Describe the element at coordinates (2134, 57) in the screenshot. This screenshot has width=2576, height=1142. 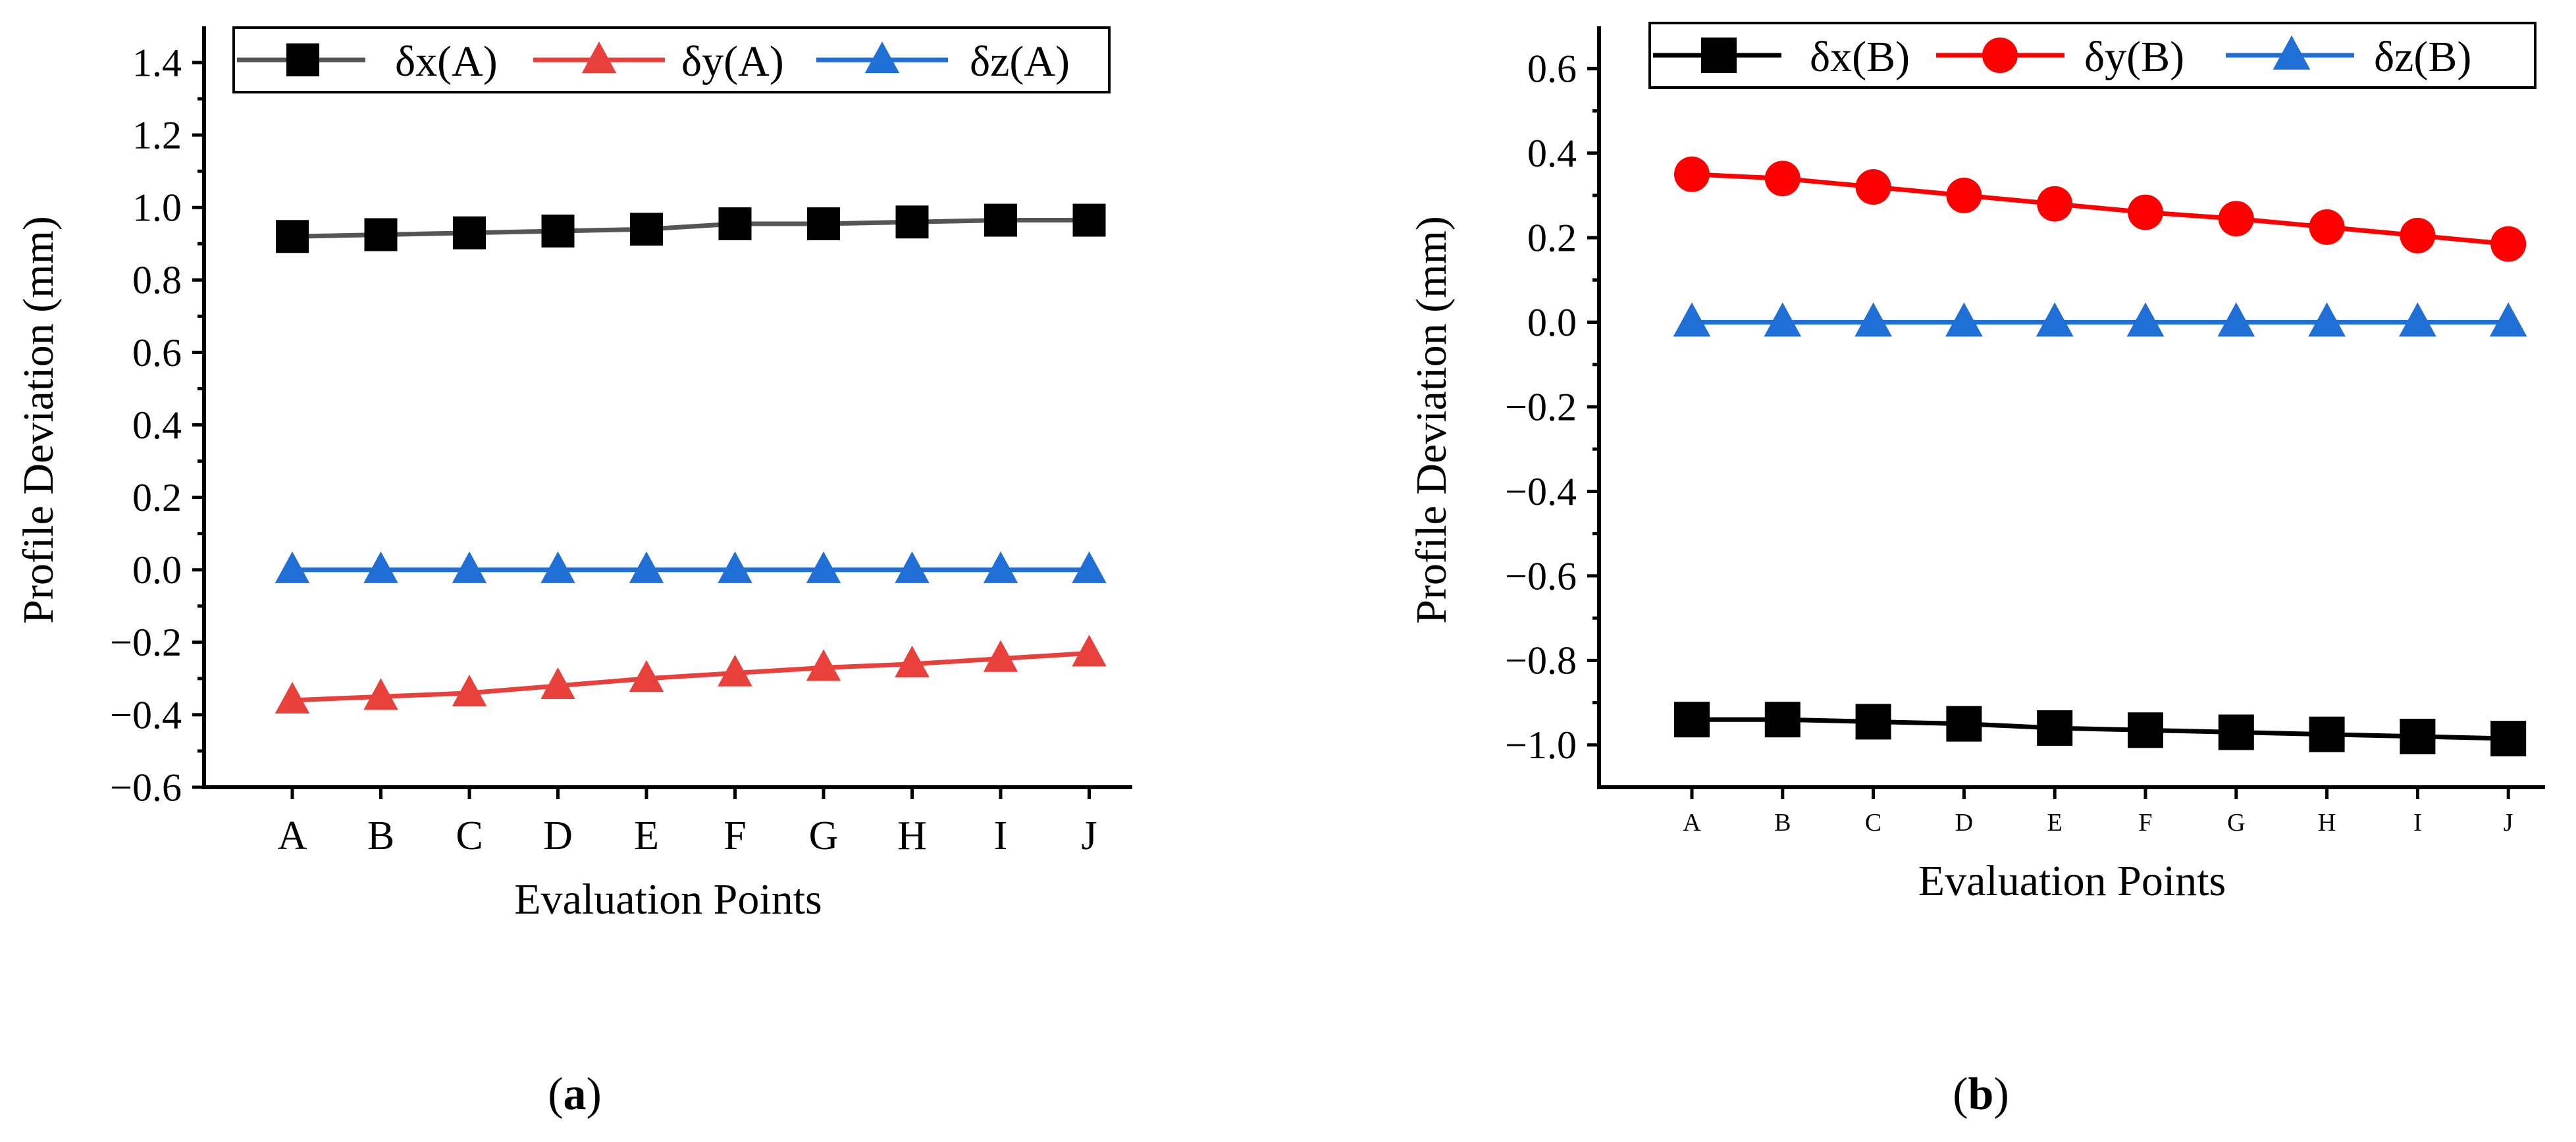
I see `legend-label: δy(B)` at that location.